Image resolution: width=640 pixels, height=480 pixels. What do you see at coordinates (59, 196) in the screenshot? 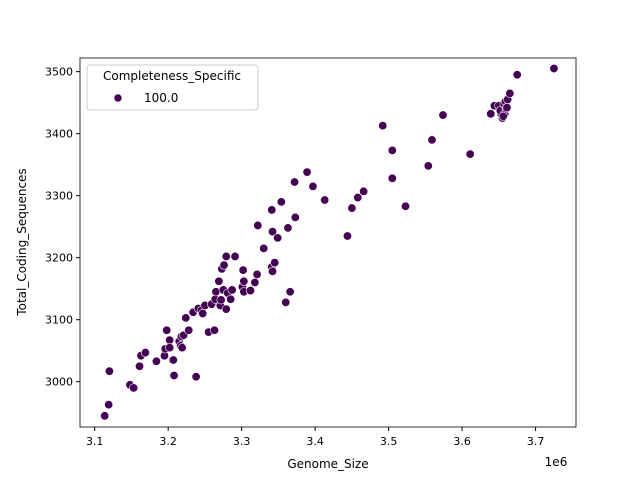
I see `y-tick-label: 3300` at bounding box center [59, 196].